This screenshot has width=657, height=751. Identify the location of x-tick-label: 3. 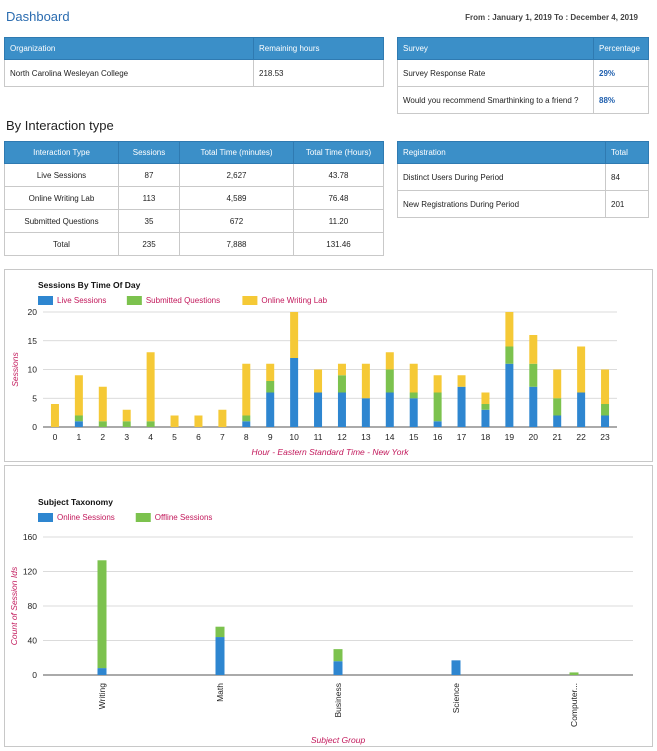
(126, 437).